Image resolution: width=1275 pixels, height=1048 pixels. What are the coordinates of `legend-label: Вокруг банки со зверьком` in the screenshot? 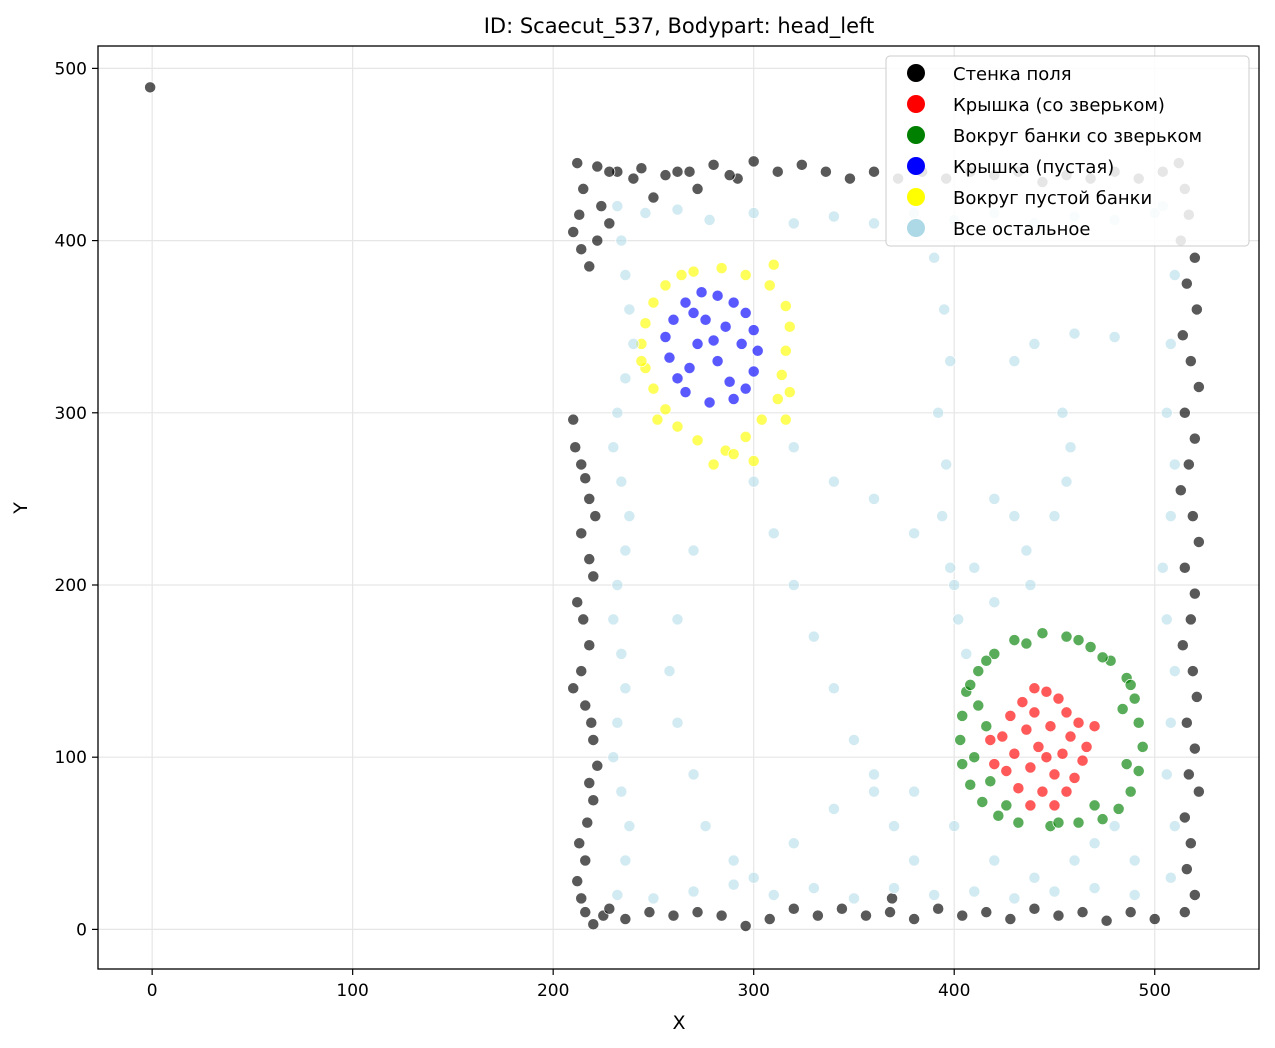 It's located at (1077, 136).